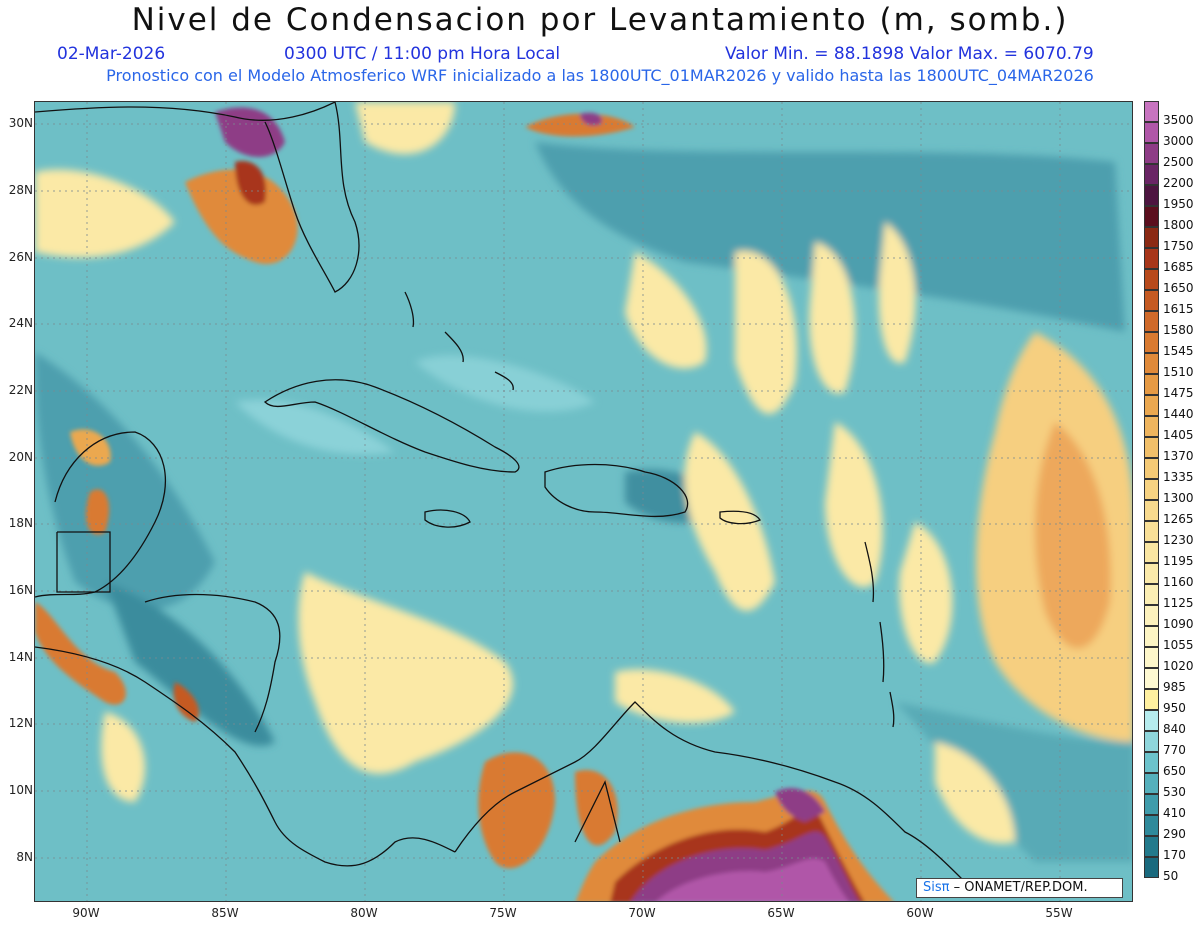  What do you see at coordinates (86, 913) in the screenshot?
I see `lon-label-90w: 90W` at bounding box center [86, 913].